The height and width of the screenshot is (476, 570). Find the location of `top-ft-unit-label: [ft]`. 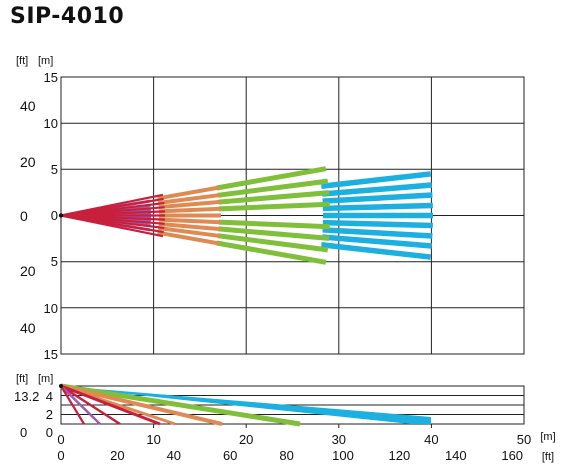

top-ft-unit-label: [ft] is located at coordinates (22, 61).